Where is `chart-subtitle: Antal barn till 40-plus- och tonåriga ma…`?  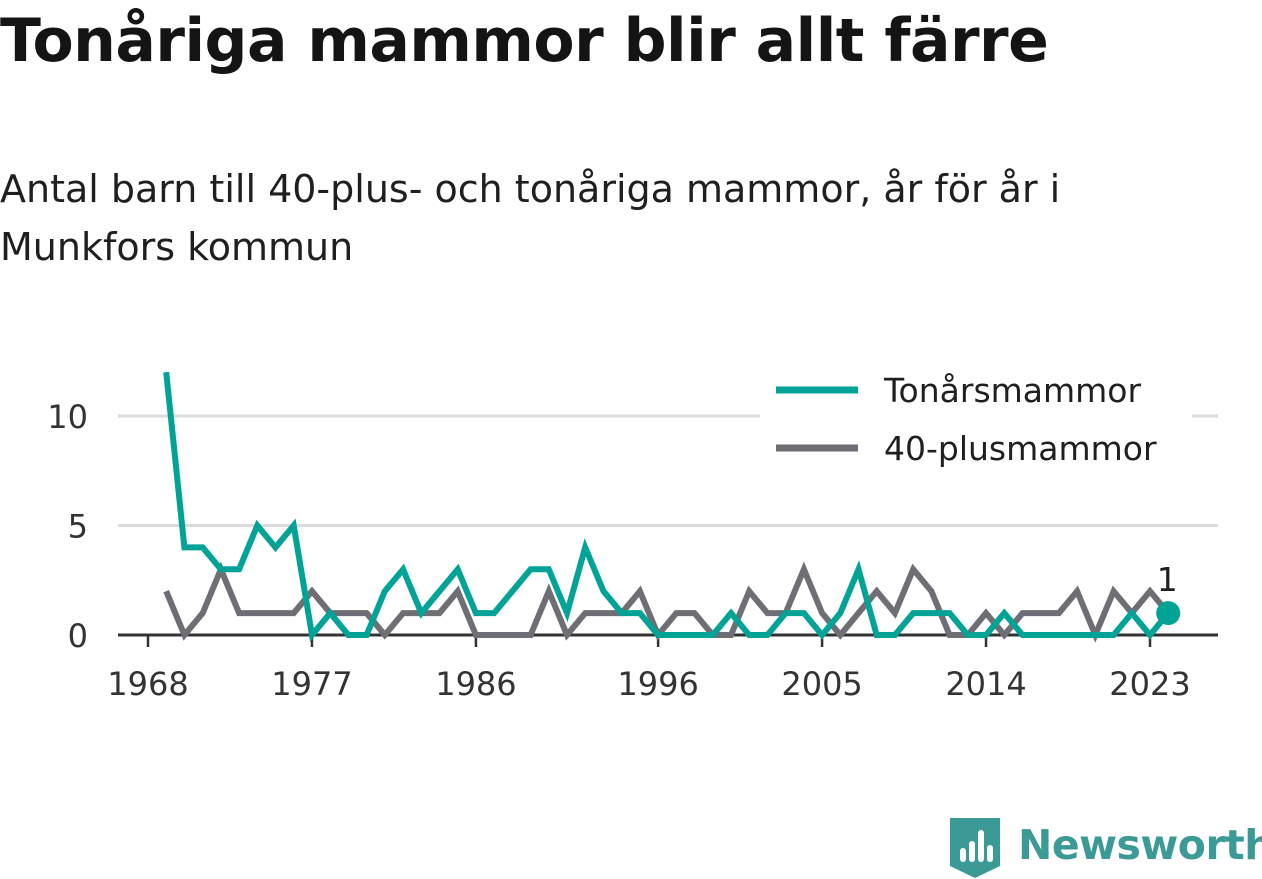 chart-subtitle: Antal barn till 40-plus- och tonåriga ma… is located at coordinates (530, 218).